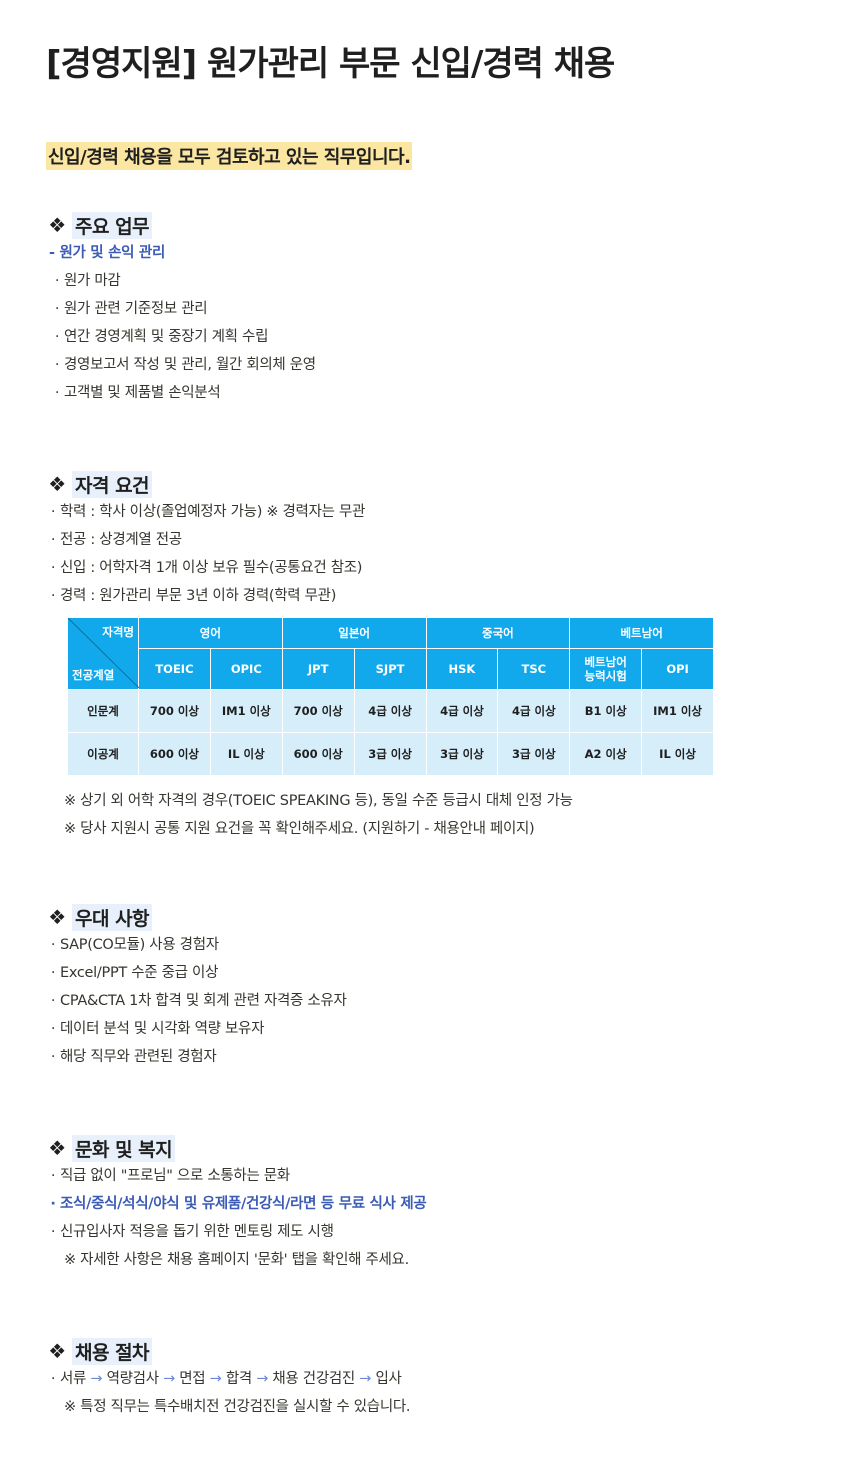 This screenshot has height=1469, width=841. Describe the element at coordinates (246, 669) in the screenshot. I see `column-header: OPIC` at that location.